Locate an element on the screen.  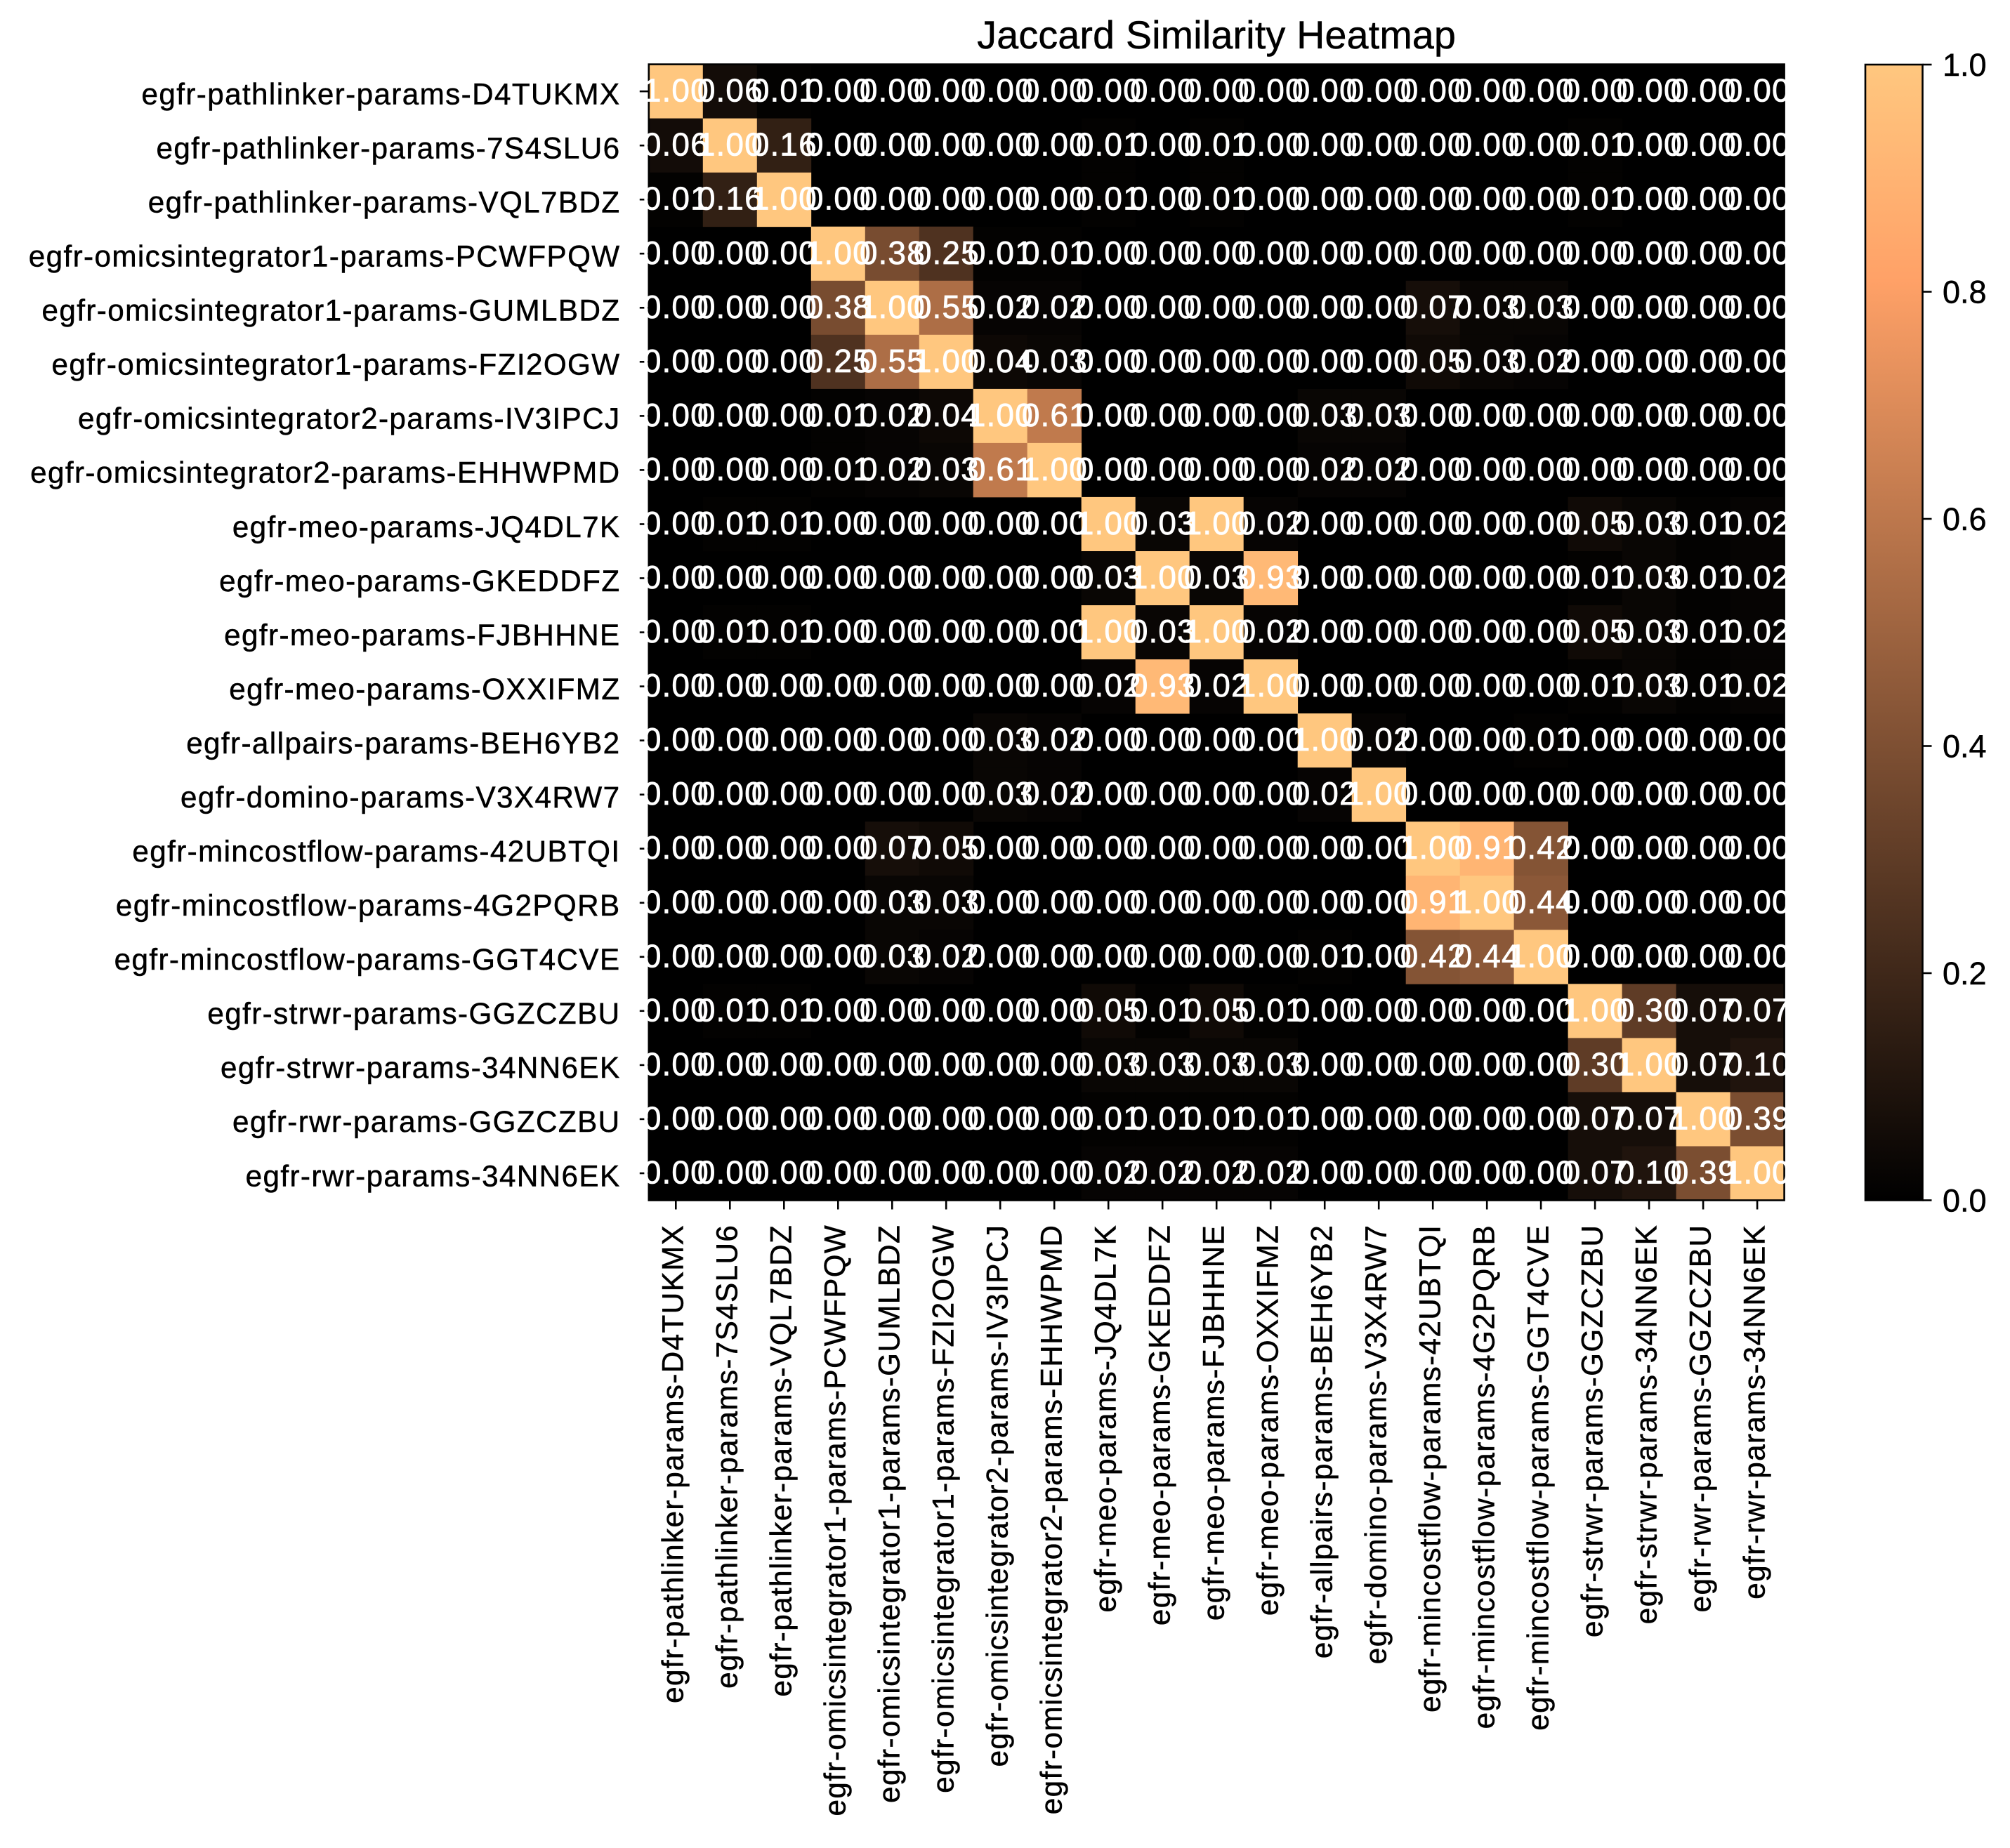
svg-text: 0.91 is located at coordinates (1487, 847).